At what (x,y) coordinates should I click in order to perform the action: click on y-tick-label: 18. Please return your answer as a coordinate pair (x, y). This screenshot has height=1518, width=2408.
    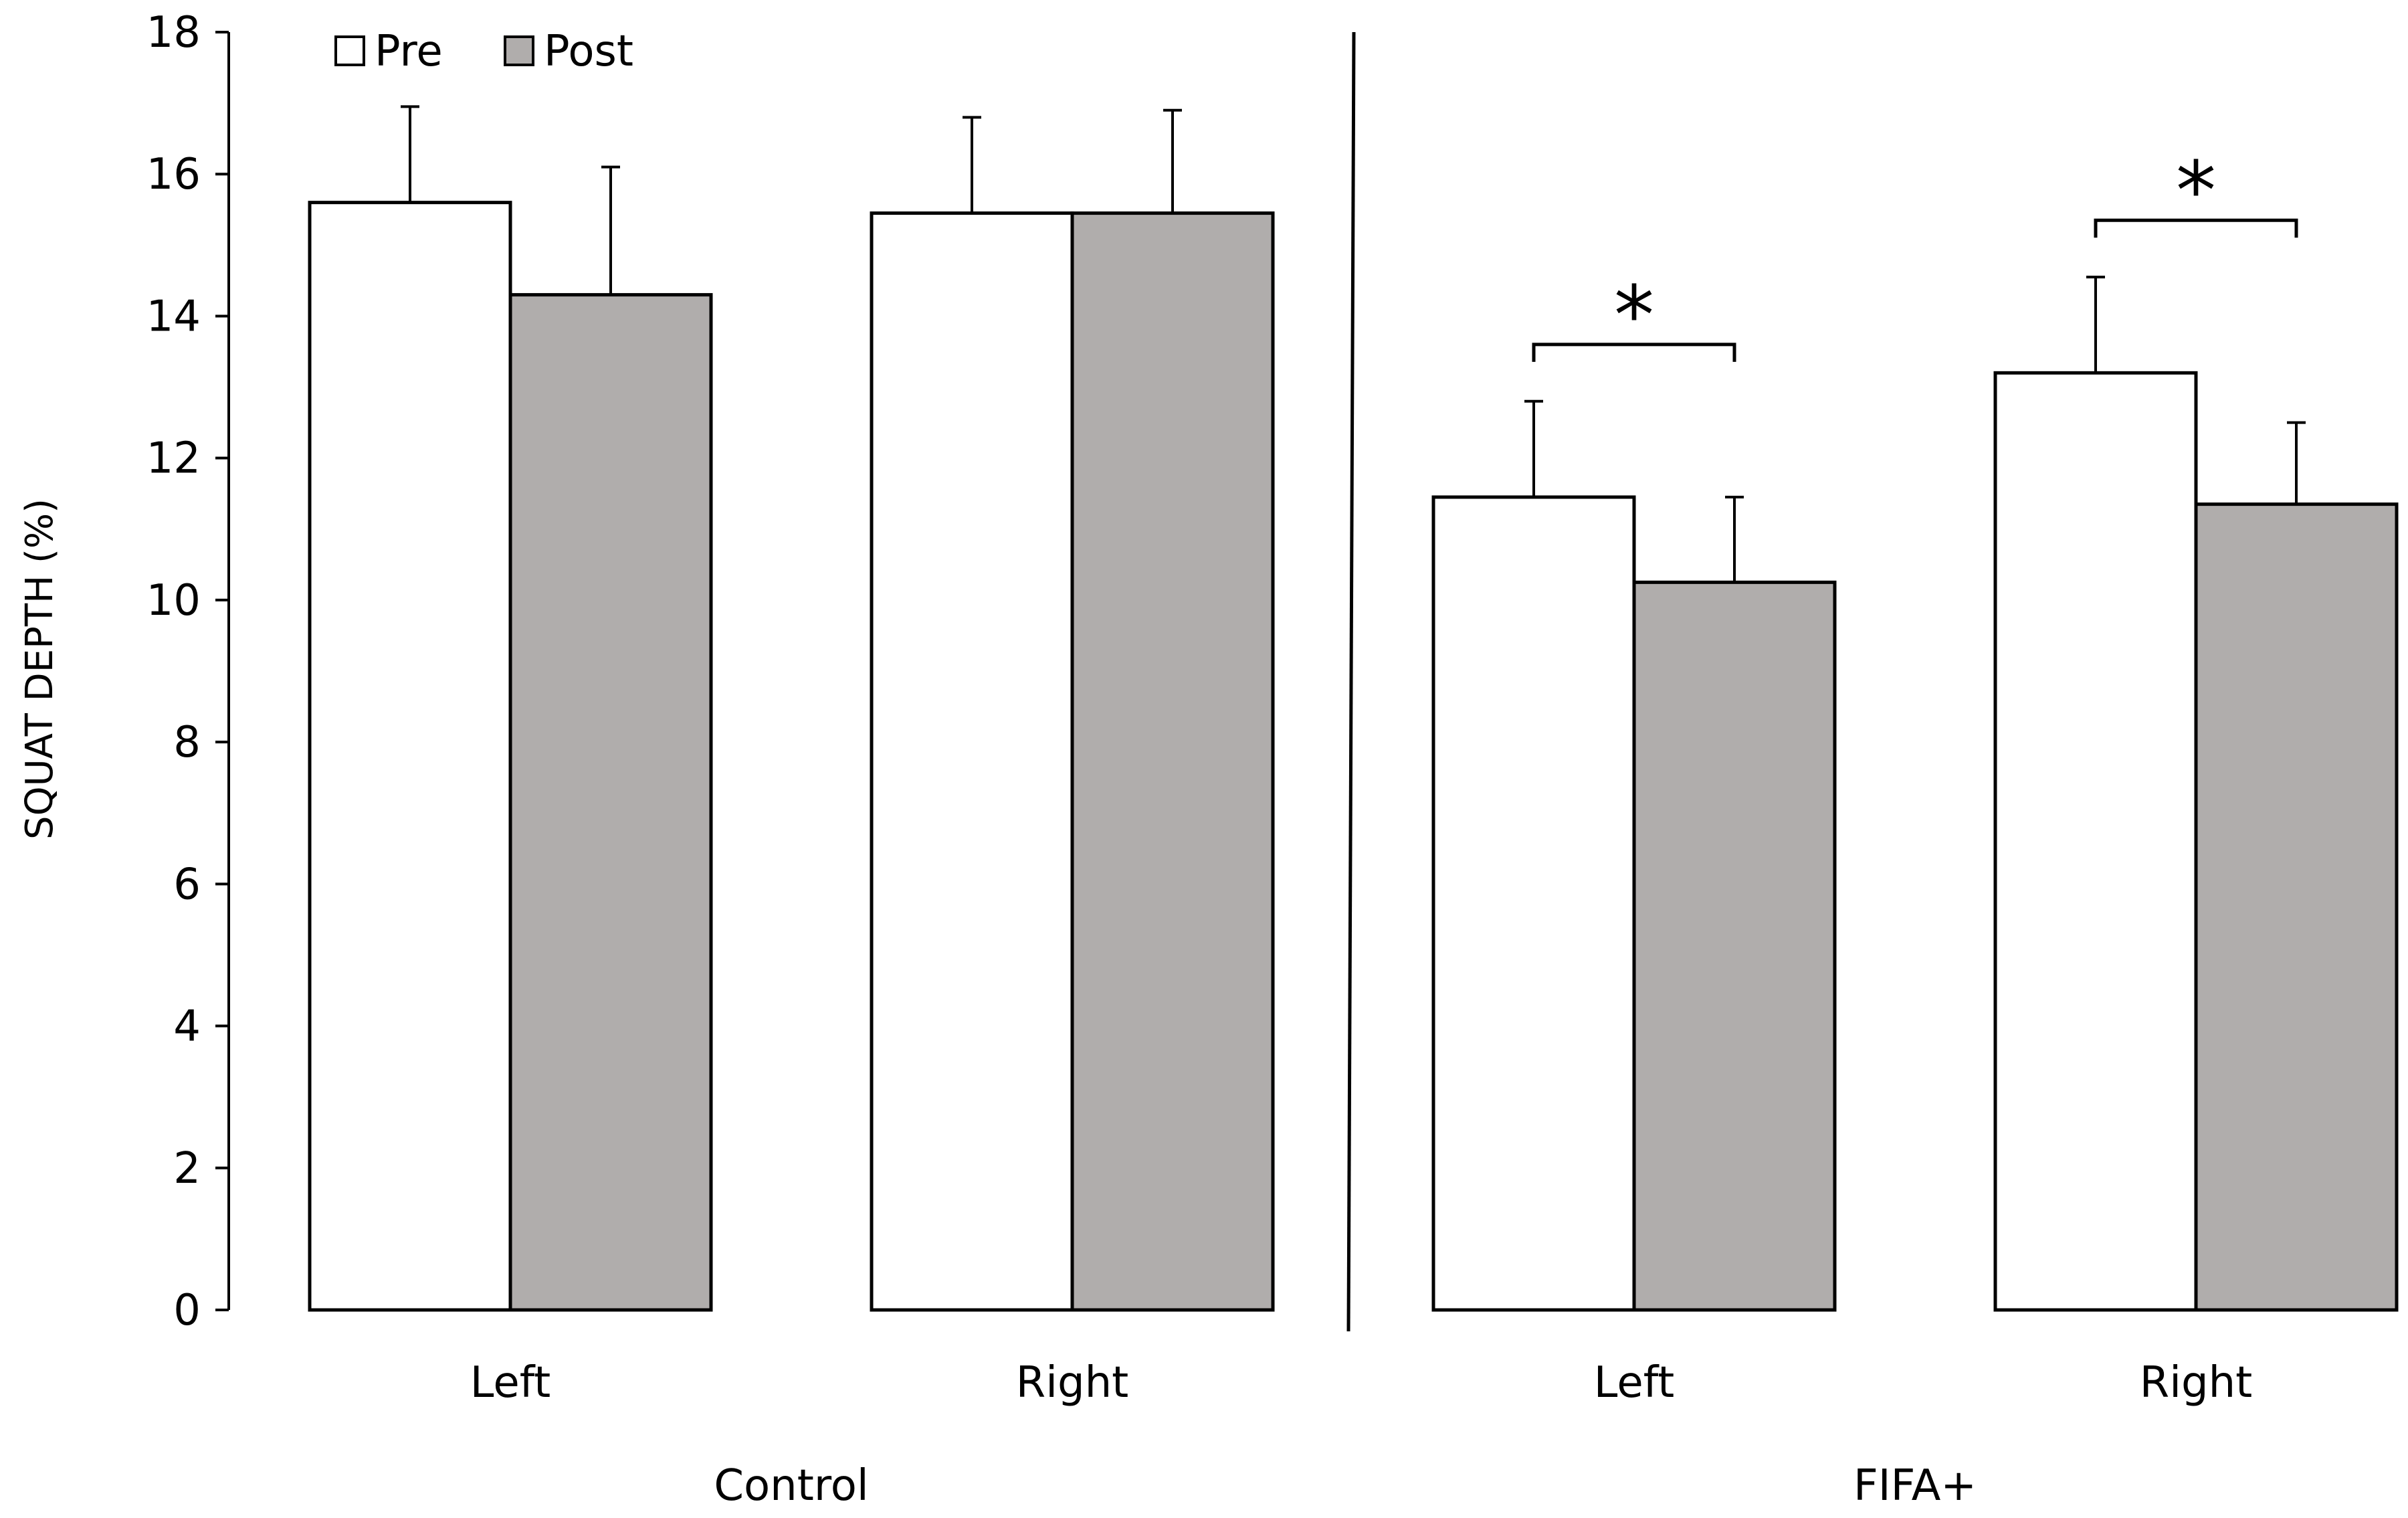
    Looking at the image, I should click on (173, 33).